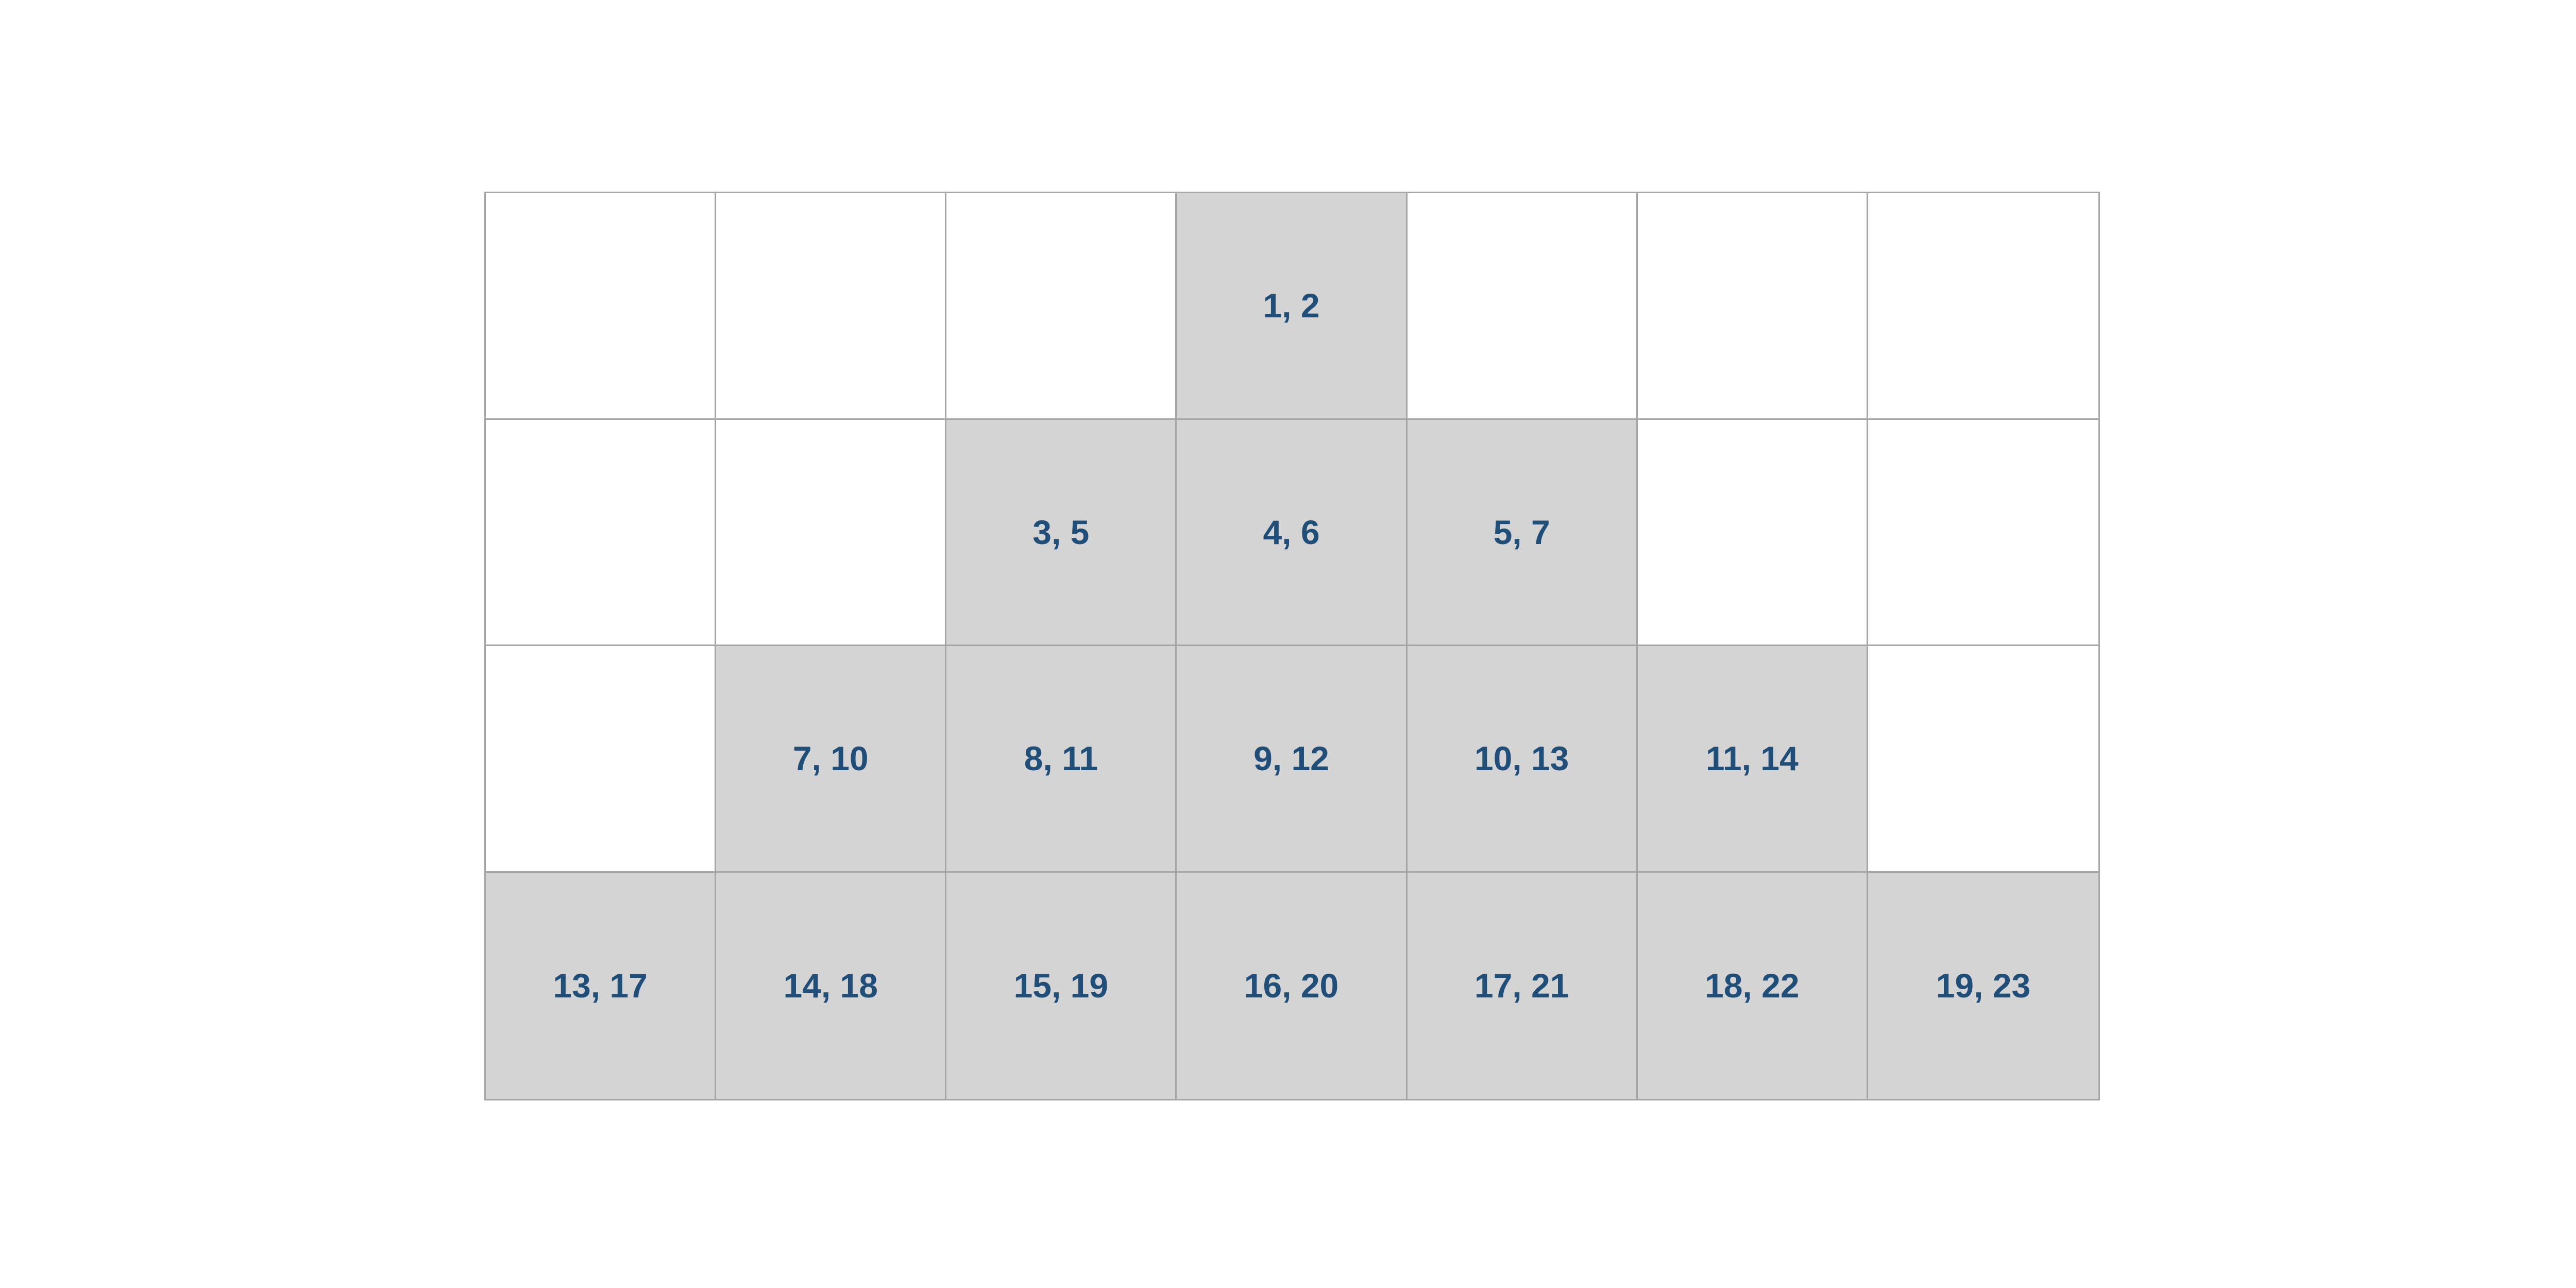 The image size is (2576, 1288). What do you see at coordinates (1292, 985) in the screenshot?
I see `filled-cell: 16, 20` at bounding box center [1292, 985].